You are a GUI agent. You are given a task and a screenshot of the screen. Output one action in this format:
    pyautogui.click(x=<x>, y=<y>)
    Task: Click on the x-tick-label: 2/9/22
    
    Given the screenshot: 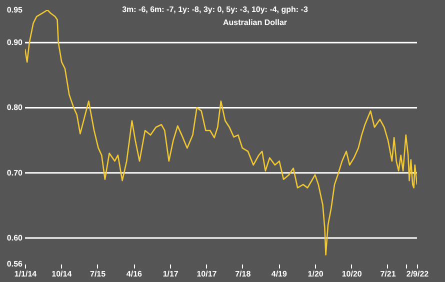 What is the action you would take?
    pyautogui.click(x=418, y=274)
    